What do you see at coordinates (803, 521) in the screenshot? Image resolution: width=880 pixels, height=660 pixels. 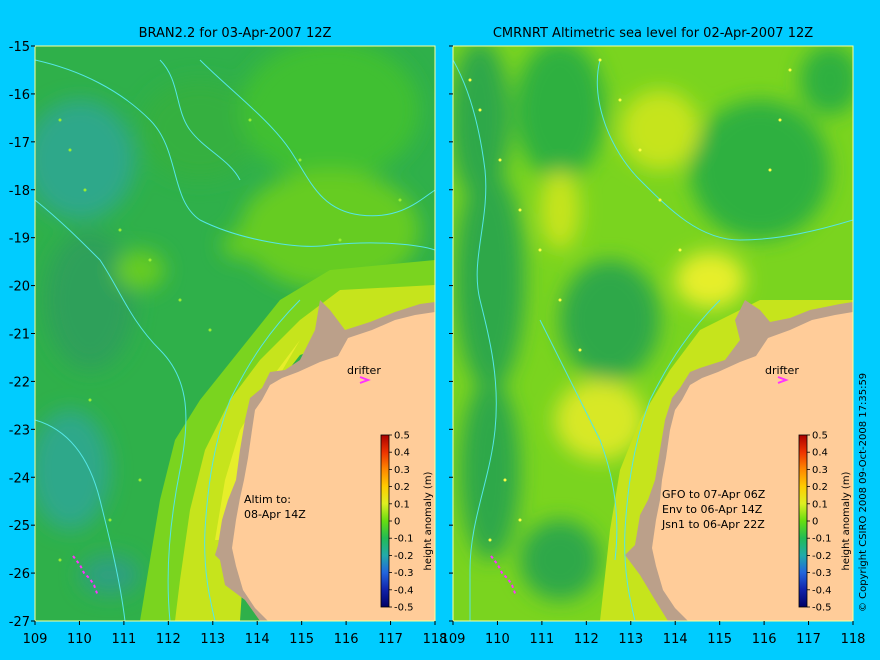 I see `right-colorbar-bar` at bounding box center [803, 521].